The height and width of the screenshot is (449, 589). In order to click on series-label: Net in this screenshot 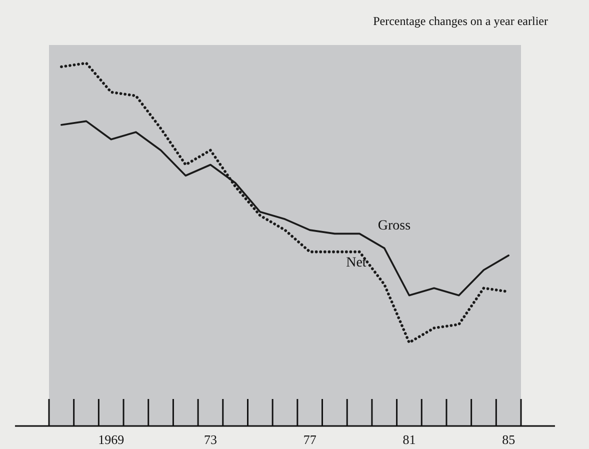, I will do `click(356, 263)`.